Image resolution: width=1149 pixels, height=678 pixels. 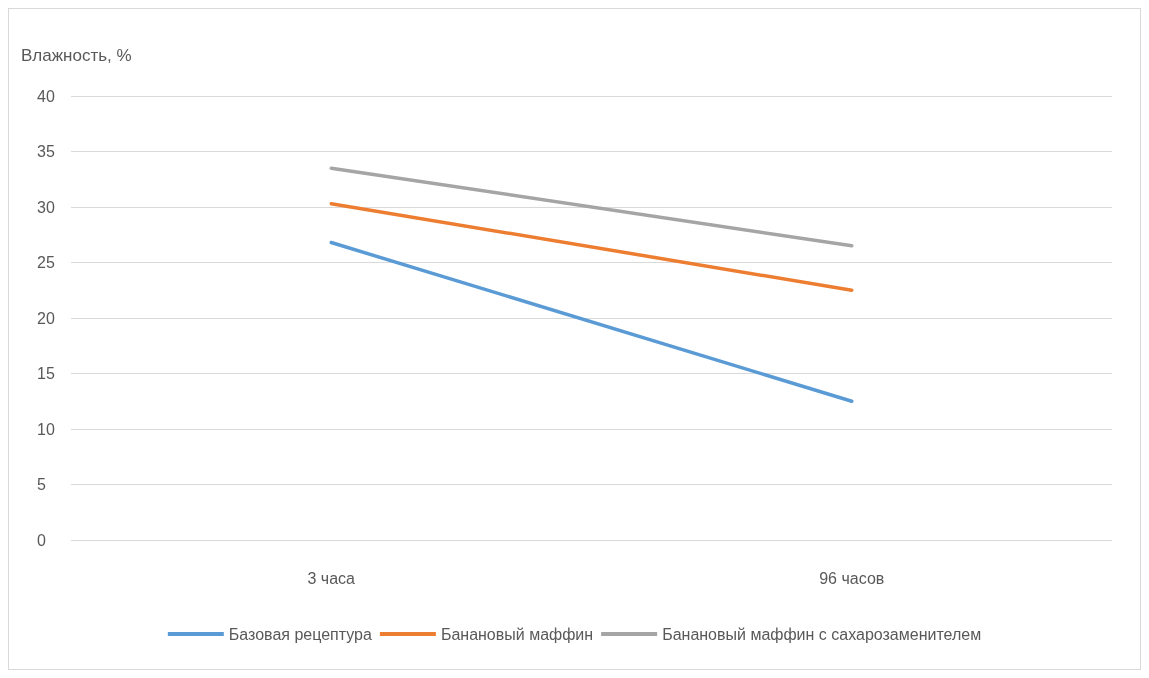 I want to click on y-tick-label: 20, so click(x=46, y=318).